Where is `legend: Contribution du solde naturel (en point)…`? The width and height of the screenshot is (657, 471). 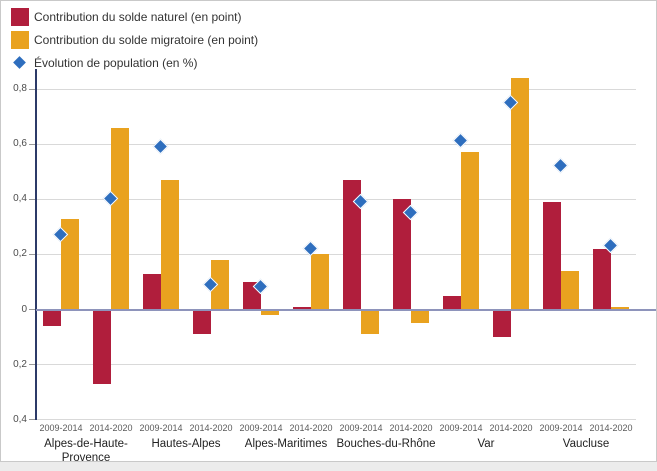 legend: Contribution du solde naturel (en point)… is located at coordinates (134, 42).